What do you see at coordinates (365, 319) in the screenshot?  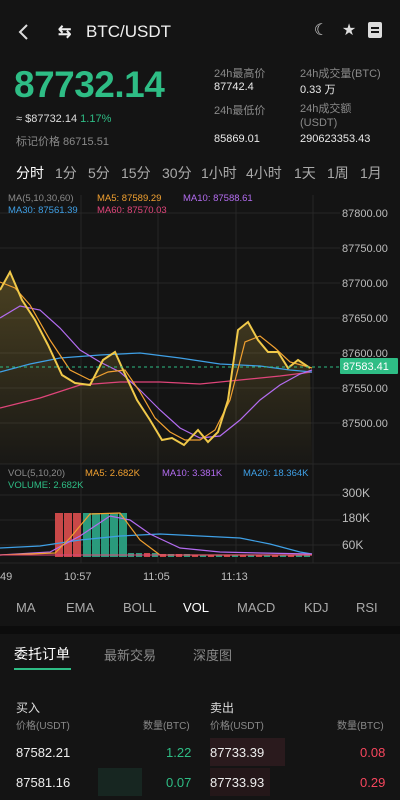 I see `y-tick: 87650.00` at bounding box center [365, 319].